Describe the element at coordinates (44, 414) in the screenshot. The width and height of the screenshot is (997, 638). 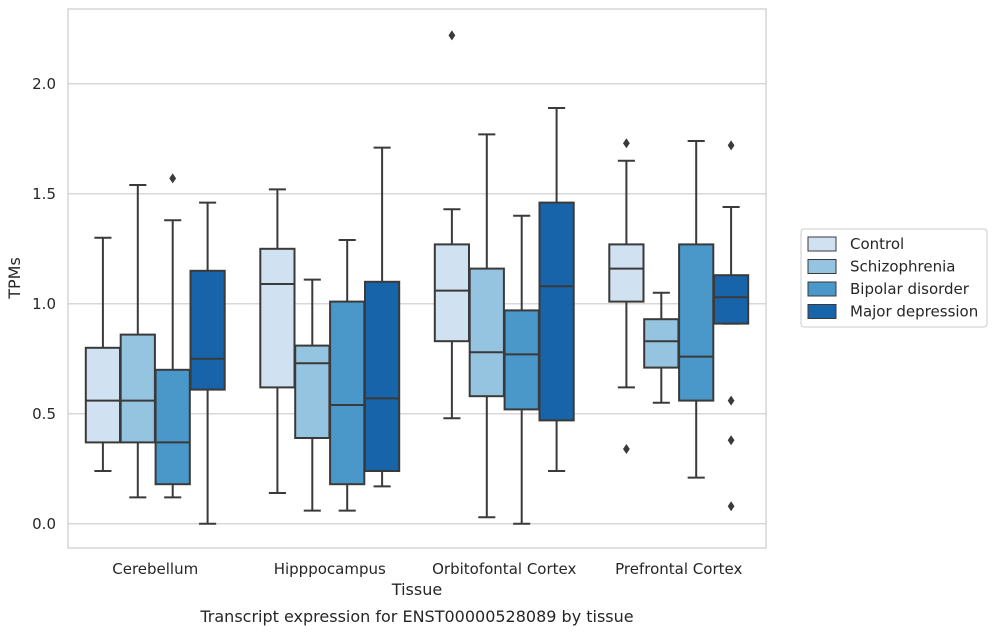
I see `y-tick-label: 0.5` at that location.